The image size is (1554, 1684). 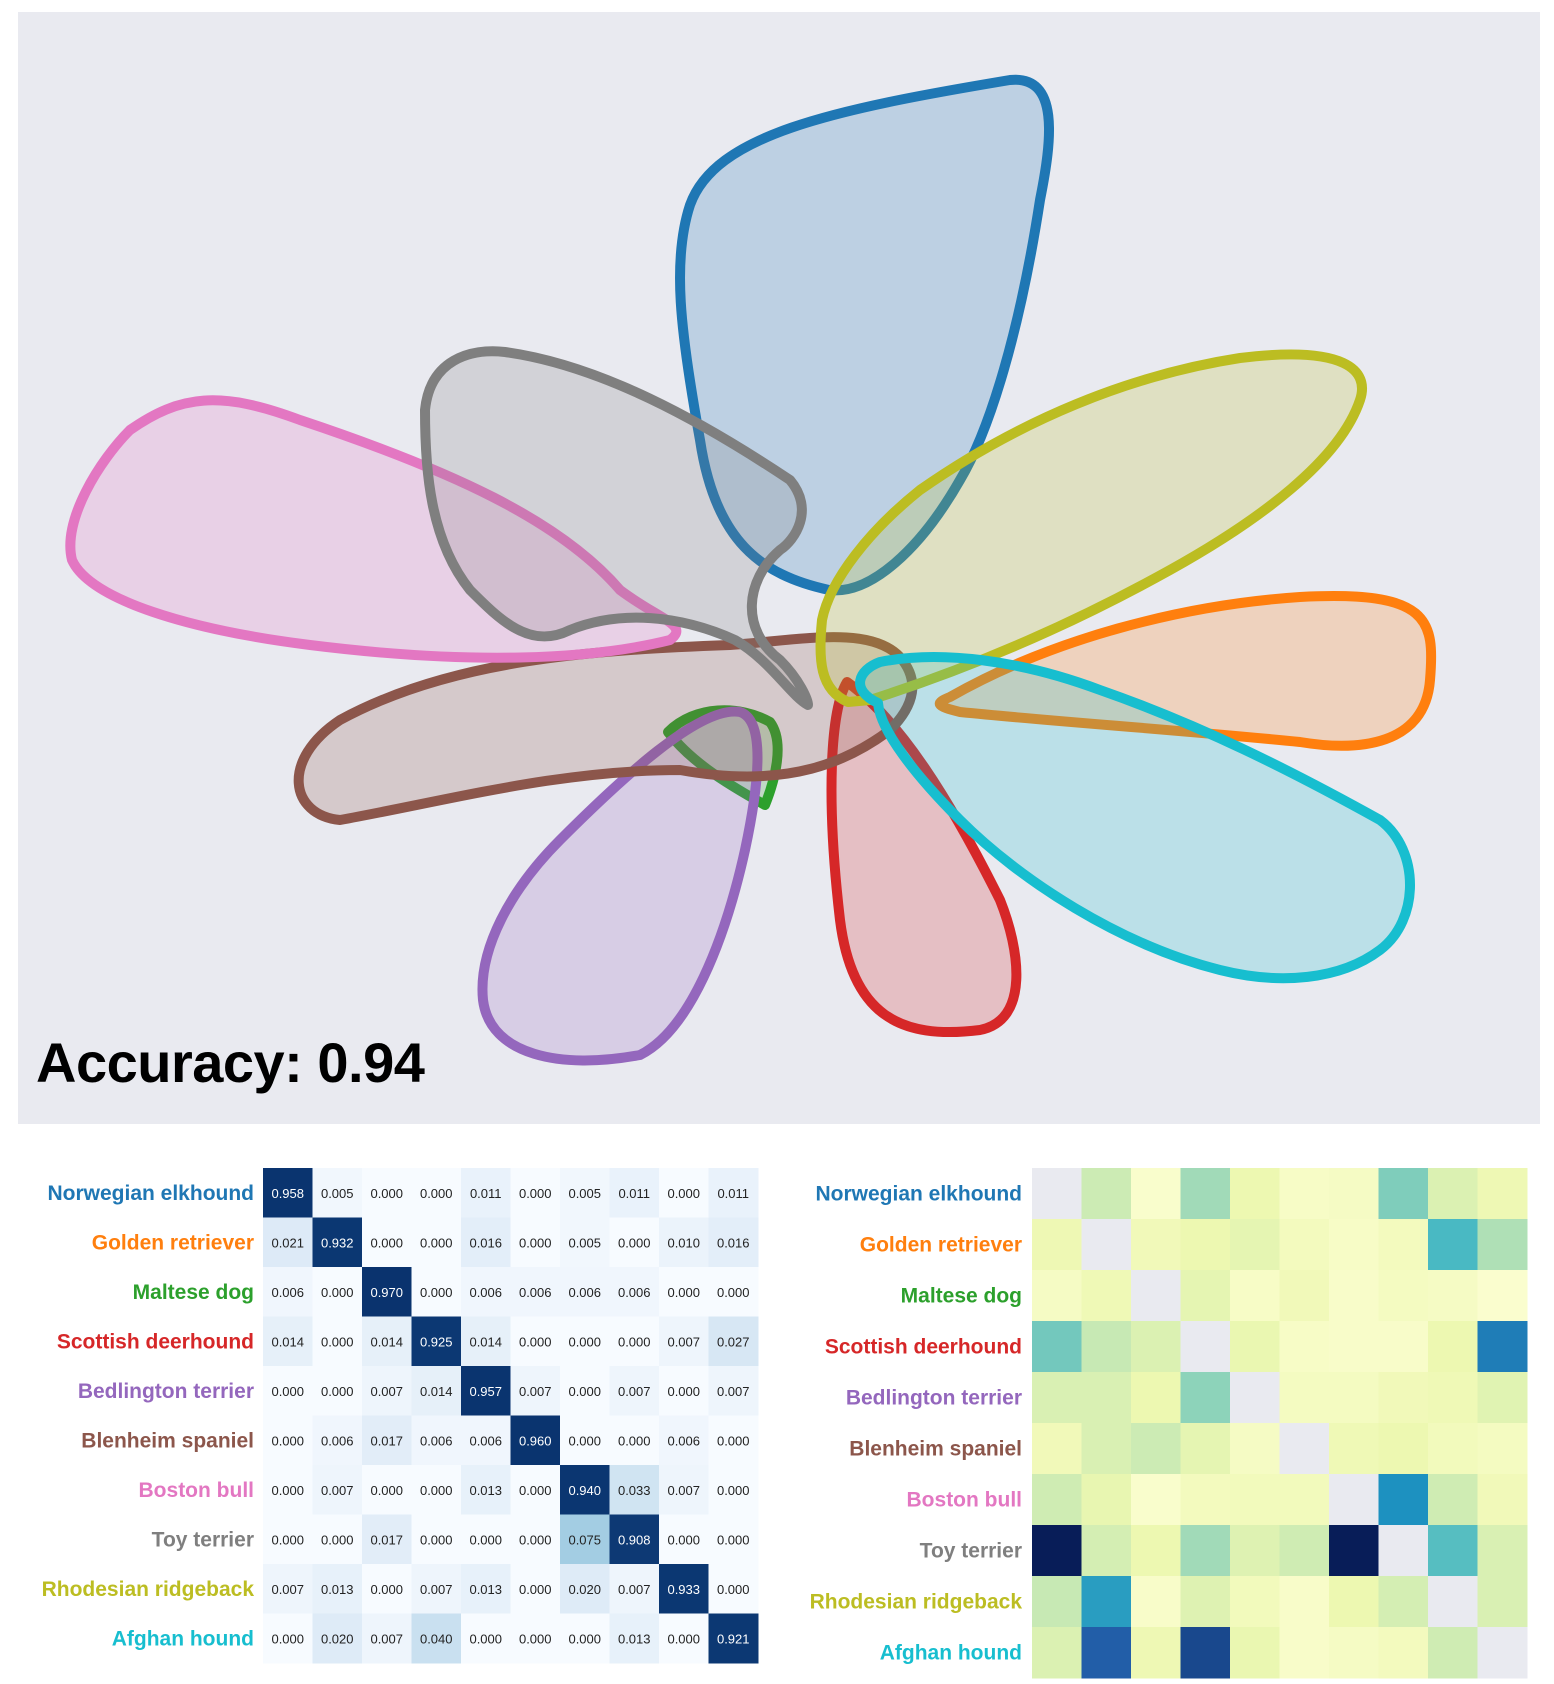 What do you see at coordinates (230, 1062) in the screenshot?
I see `accuracy-label: Accuracy: 0.94` at bounding box center [230, 1062].